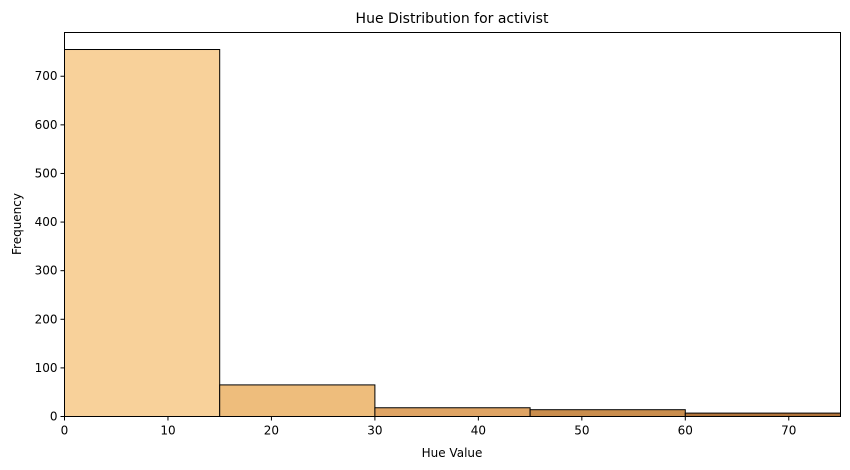  Describe the element at coordinates (17, 224) in the screenshot. I see `y-axis-label: Frequency` at that location.